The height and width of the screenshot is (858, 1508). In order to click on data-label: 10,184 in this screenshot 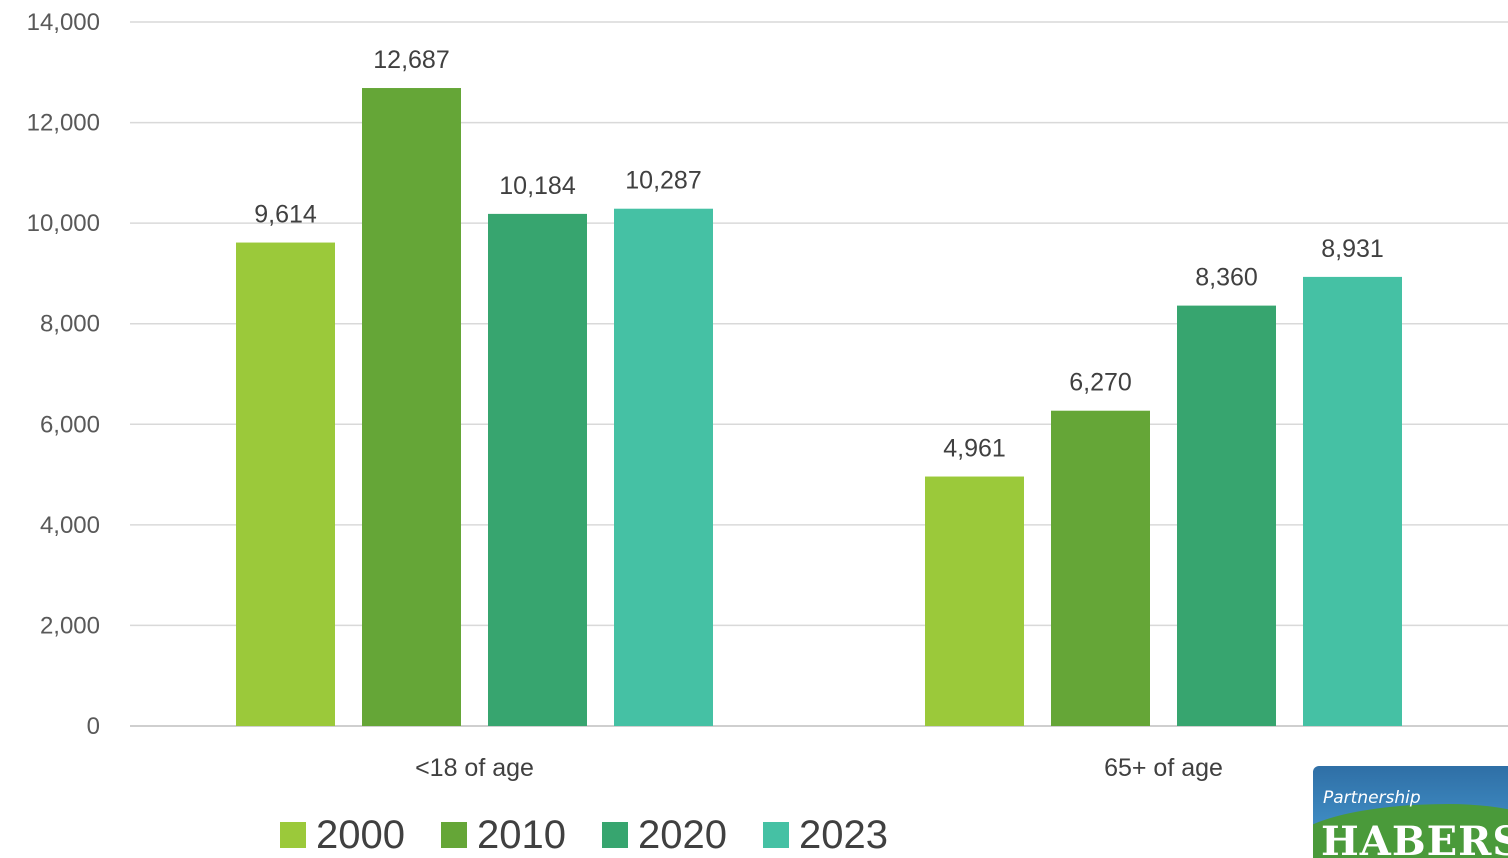, I will do `click(537, 186)`.